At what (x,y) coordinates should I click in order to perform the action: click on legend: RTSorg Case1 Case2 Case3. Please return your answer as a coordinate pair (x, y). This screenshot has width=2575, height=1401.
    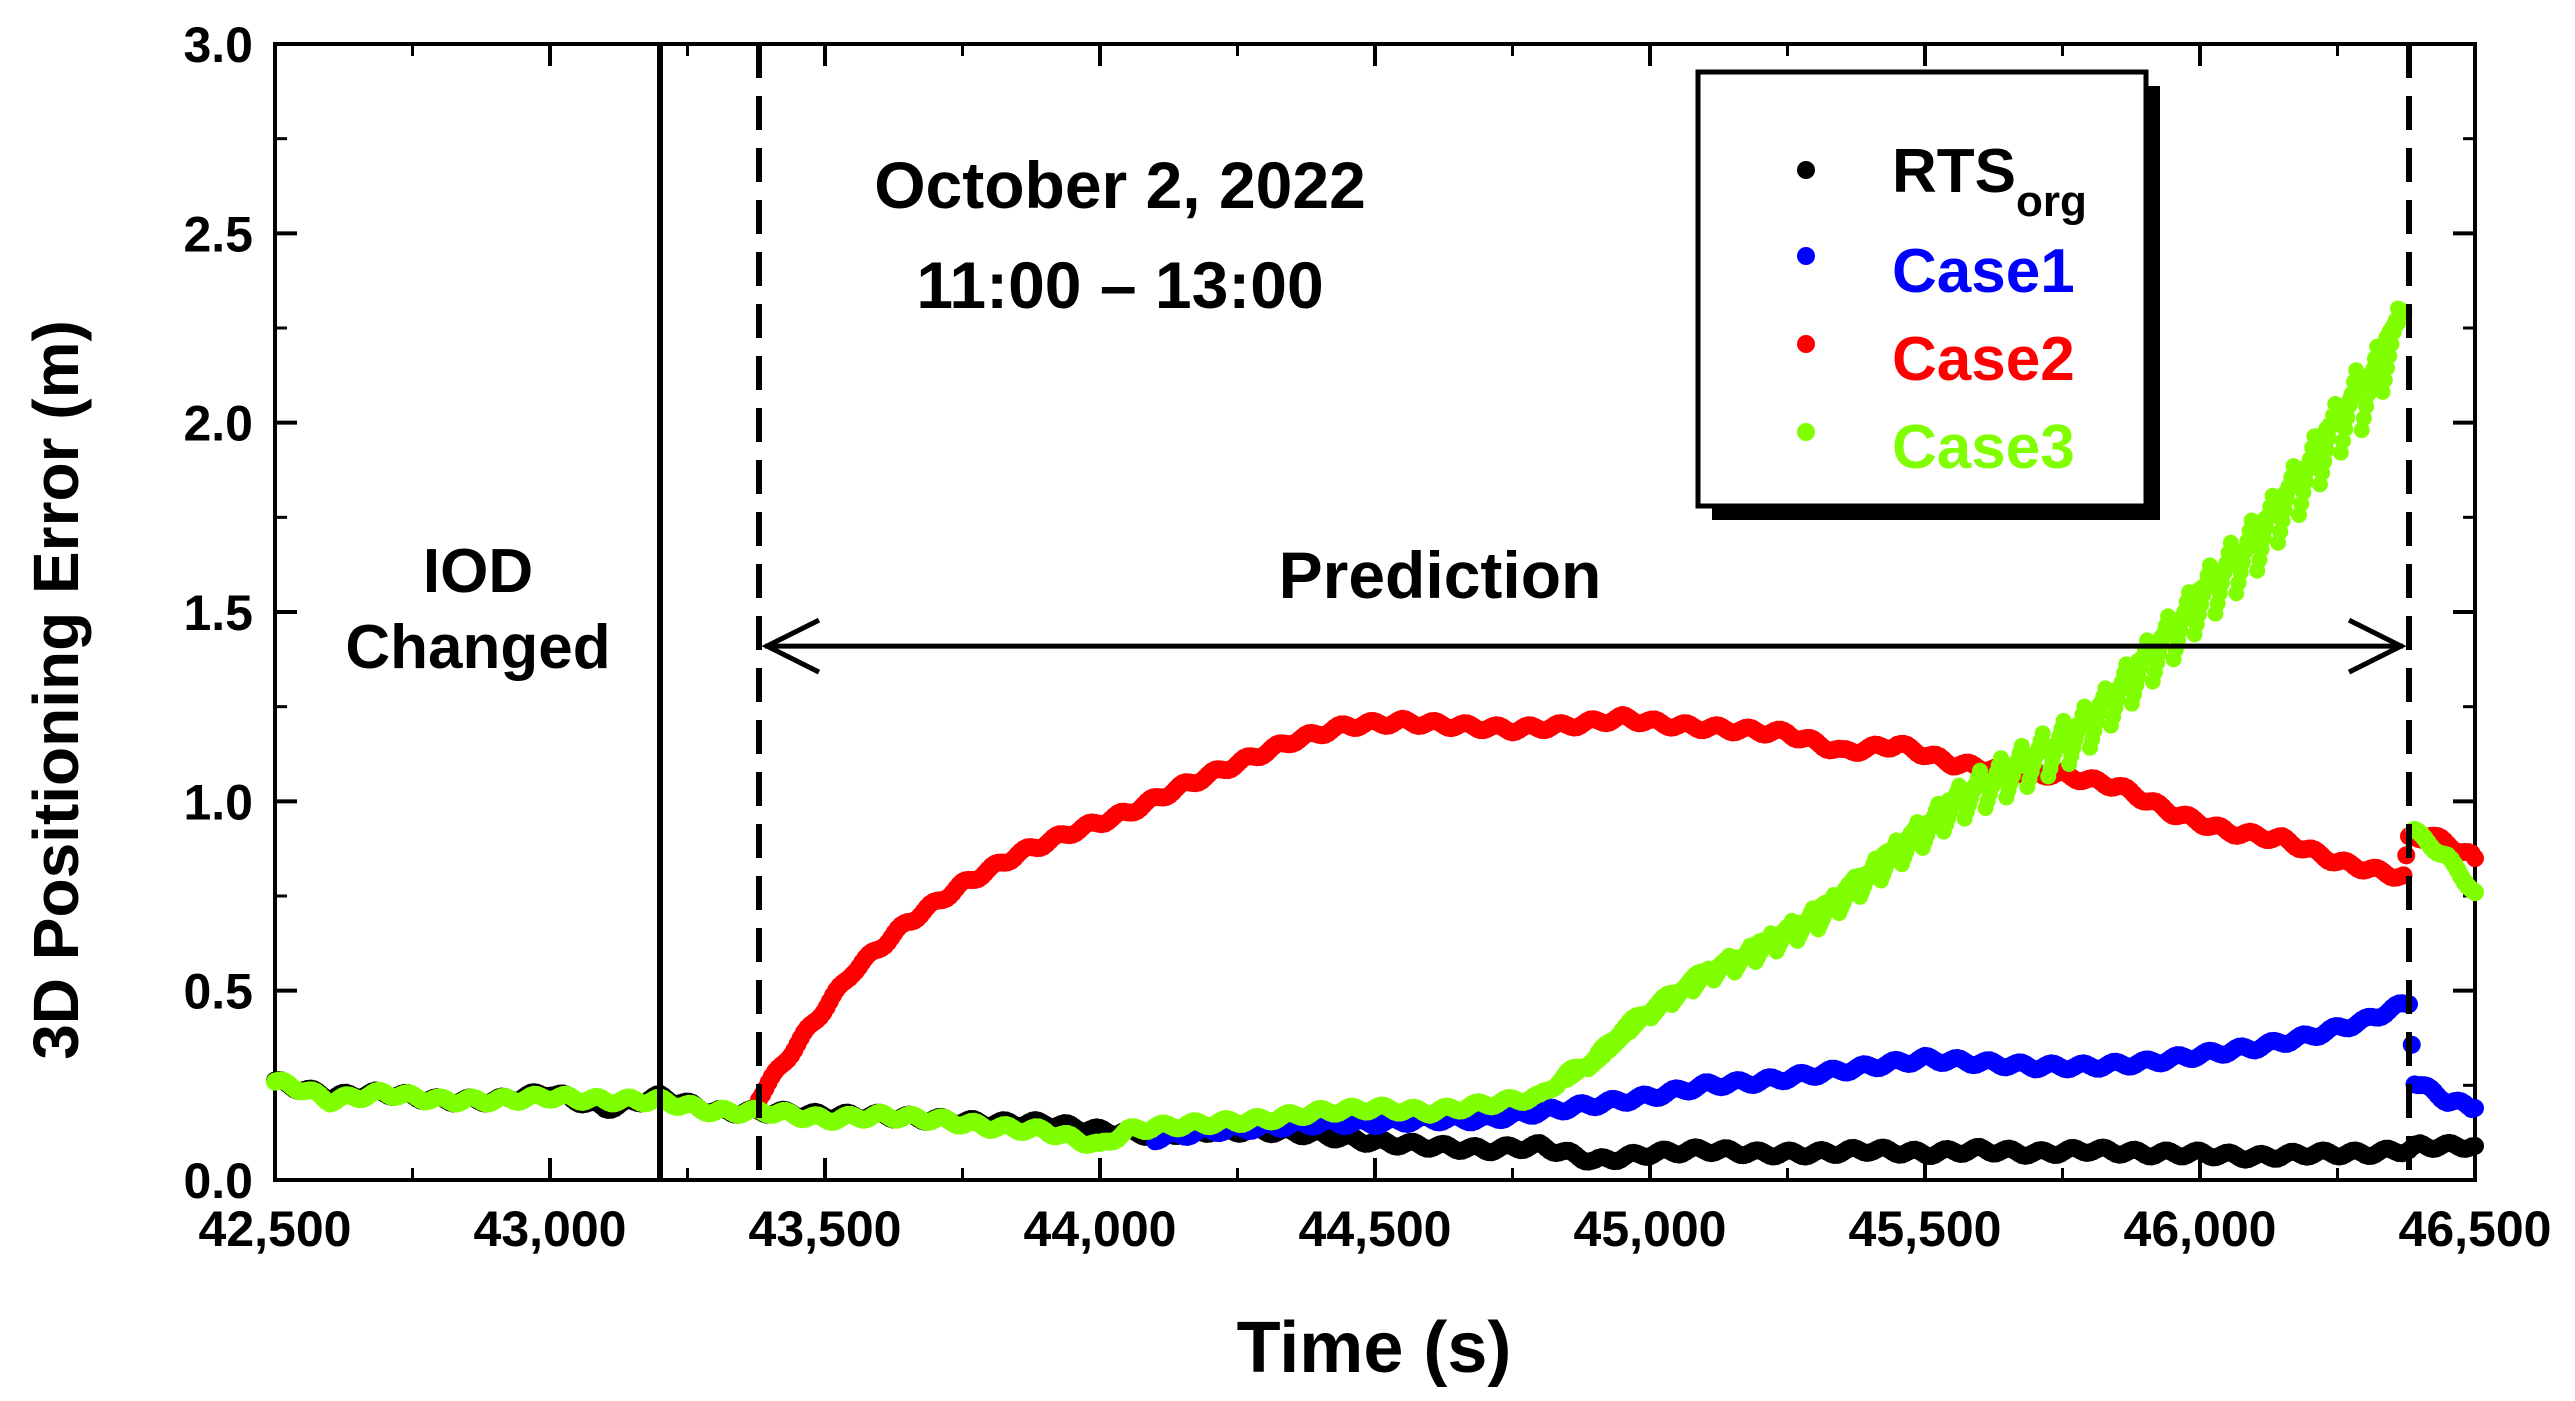
    Looking at the image, I should click on (1927, 294).